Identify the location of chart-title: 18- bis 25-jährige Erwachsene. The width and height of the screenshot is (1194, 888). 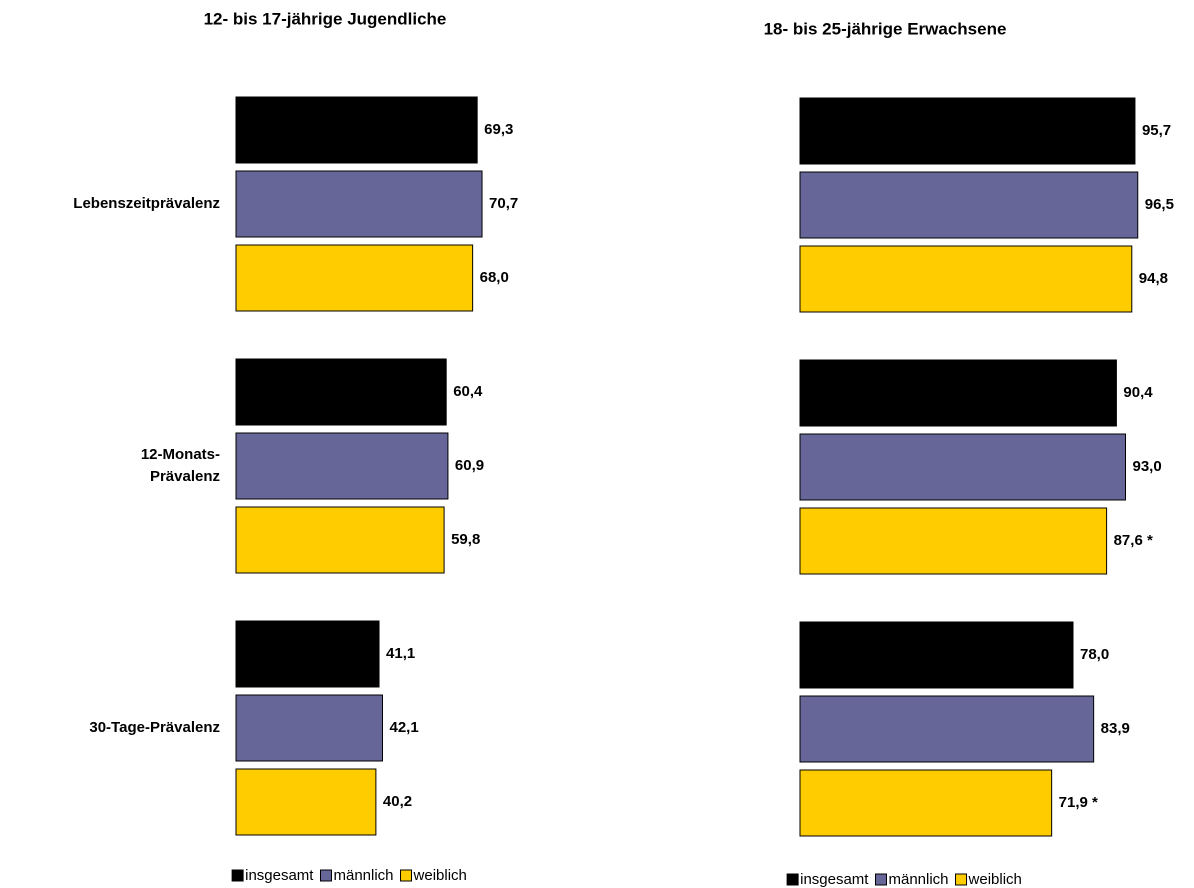
(885, 28).